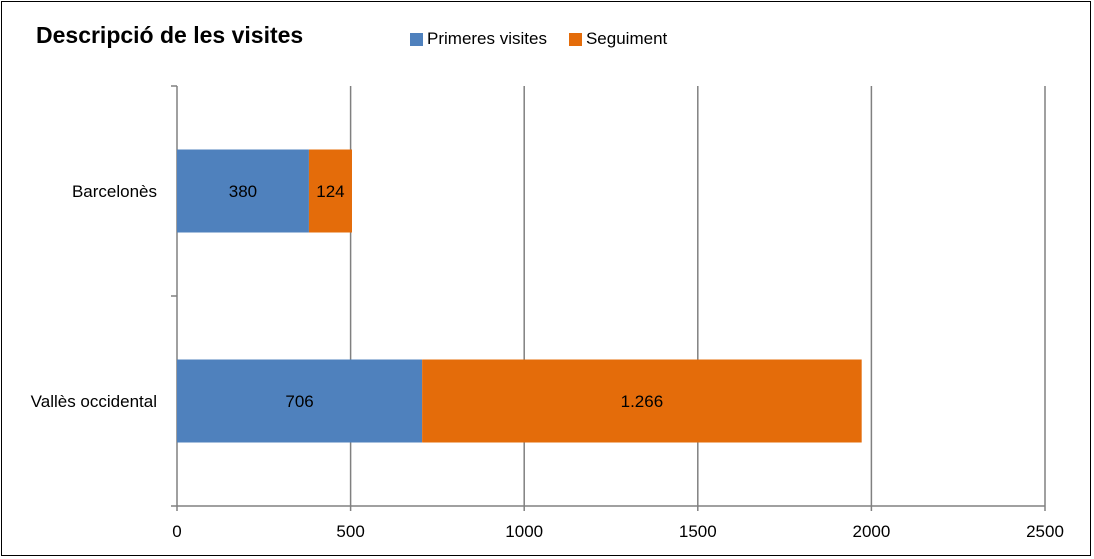 The height and width of the screenshot is (559, 1094). What do you see at coordinates (350, 531) in the screenshot?
I see `x-tick-label-500: 500` at bounding box center [350, 531].